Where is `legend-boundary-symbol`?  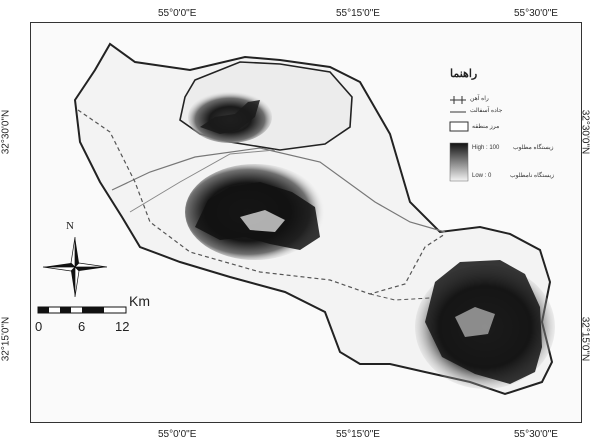 legend-boundary-symbol is located at coordinates (459, 126).